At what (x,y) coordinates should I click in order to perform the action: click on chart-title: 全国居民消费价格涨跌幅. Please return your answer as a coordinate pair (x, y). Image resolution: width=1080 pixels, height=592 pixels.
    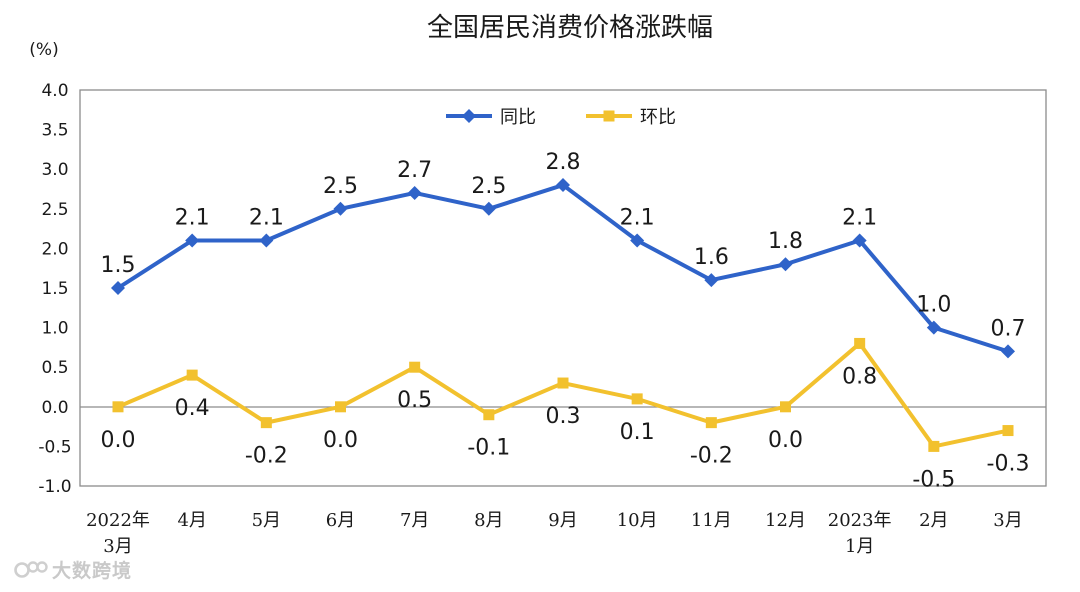
    Looking at the image, I should click on (570, 28).